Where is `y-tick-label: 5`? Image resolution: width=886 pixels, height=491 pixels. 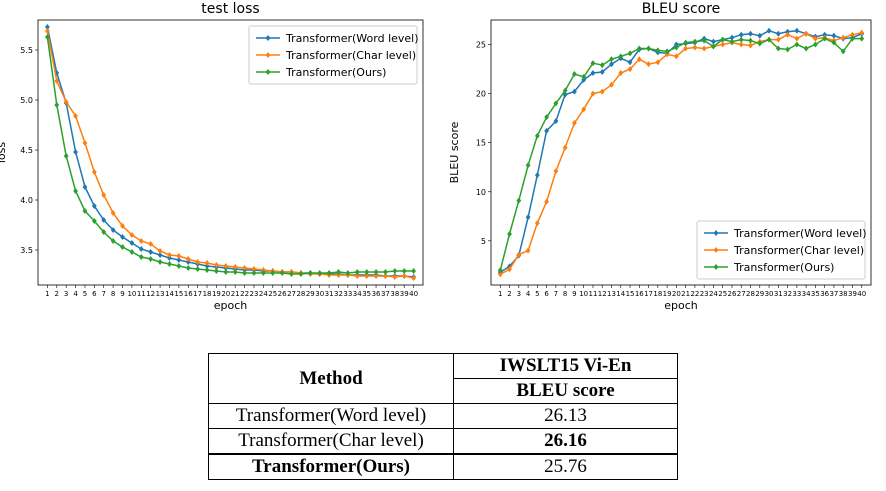 y-tick-label: 5 is located at coordinates (483, 241).